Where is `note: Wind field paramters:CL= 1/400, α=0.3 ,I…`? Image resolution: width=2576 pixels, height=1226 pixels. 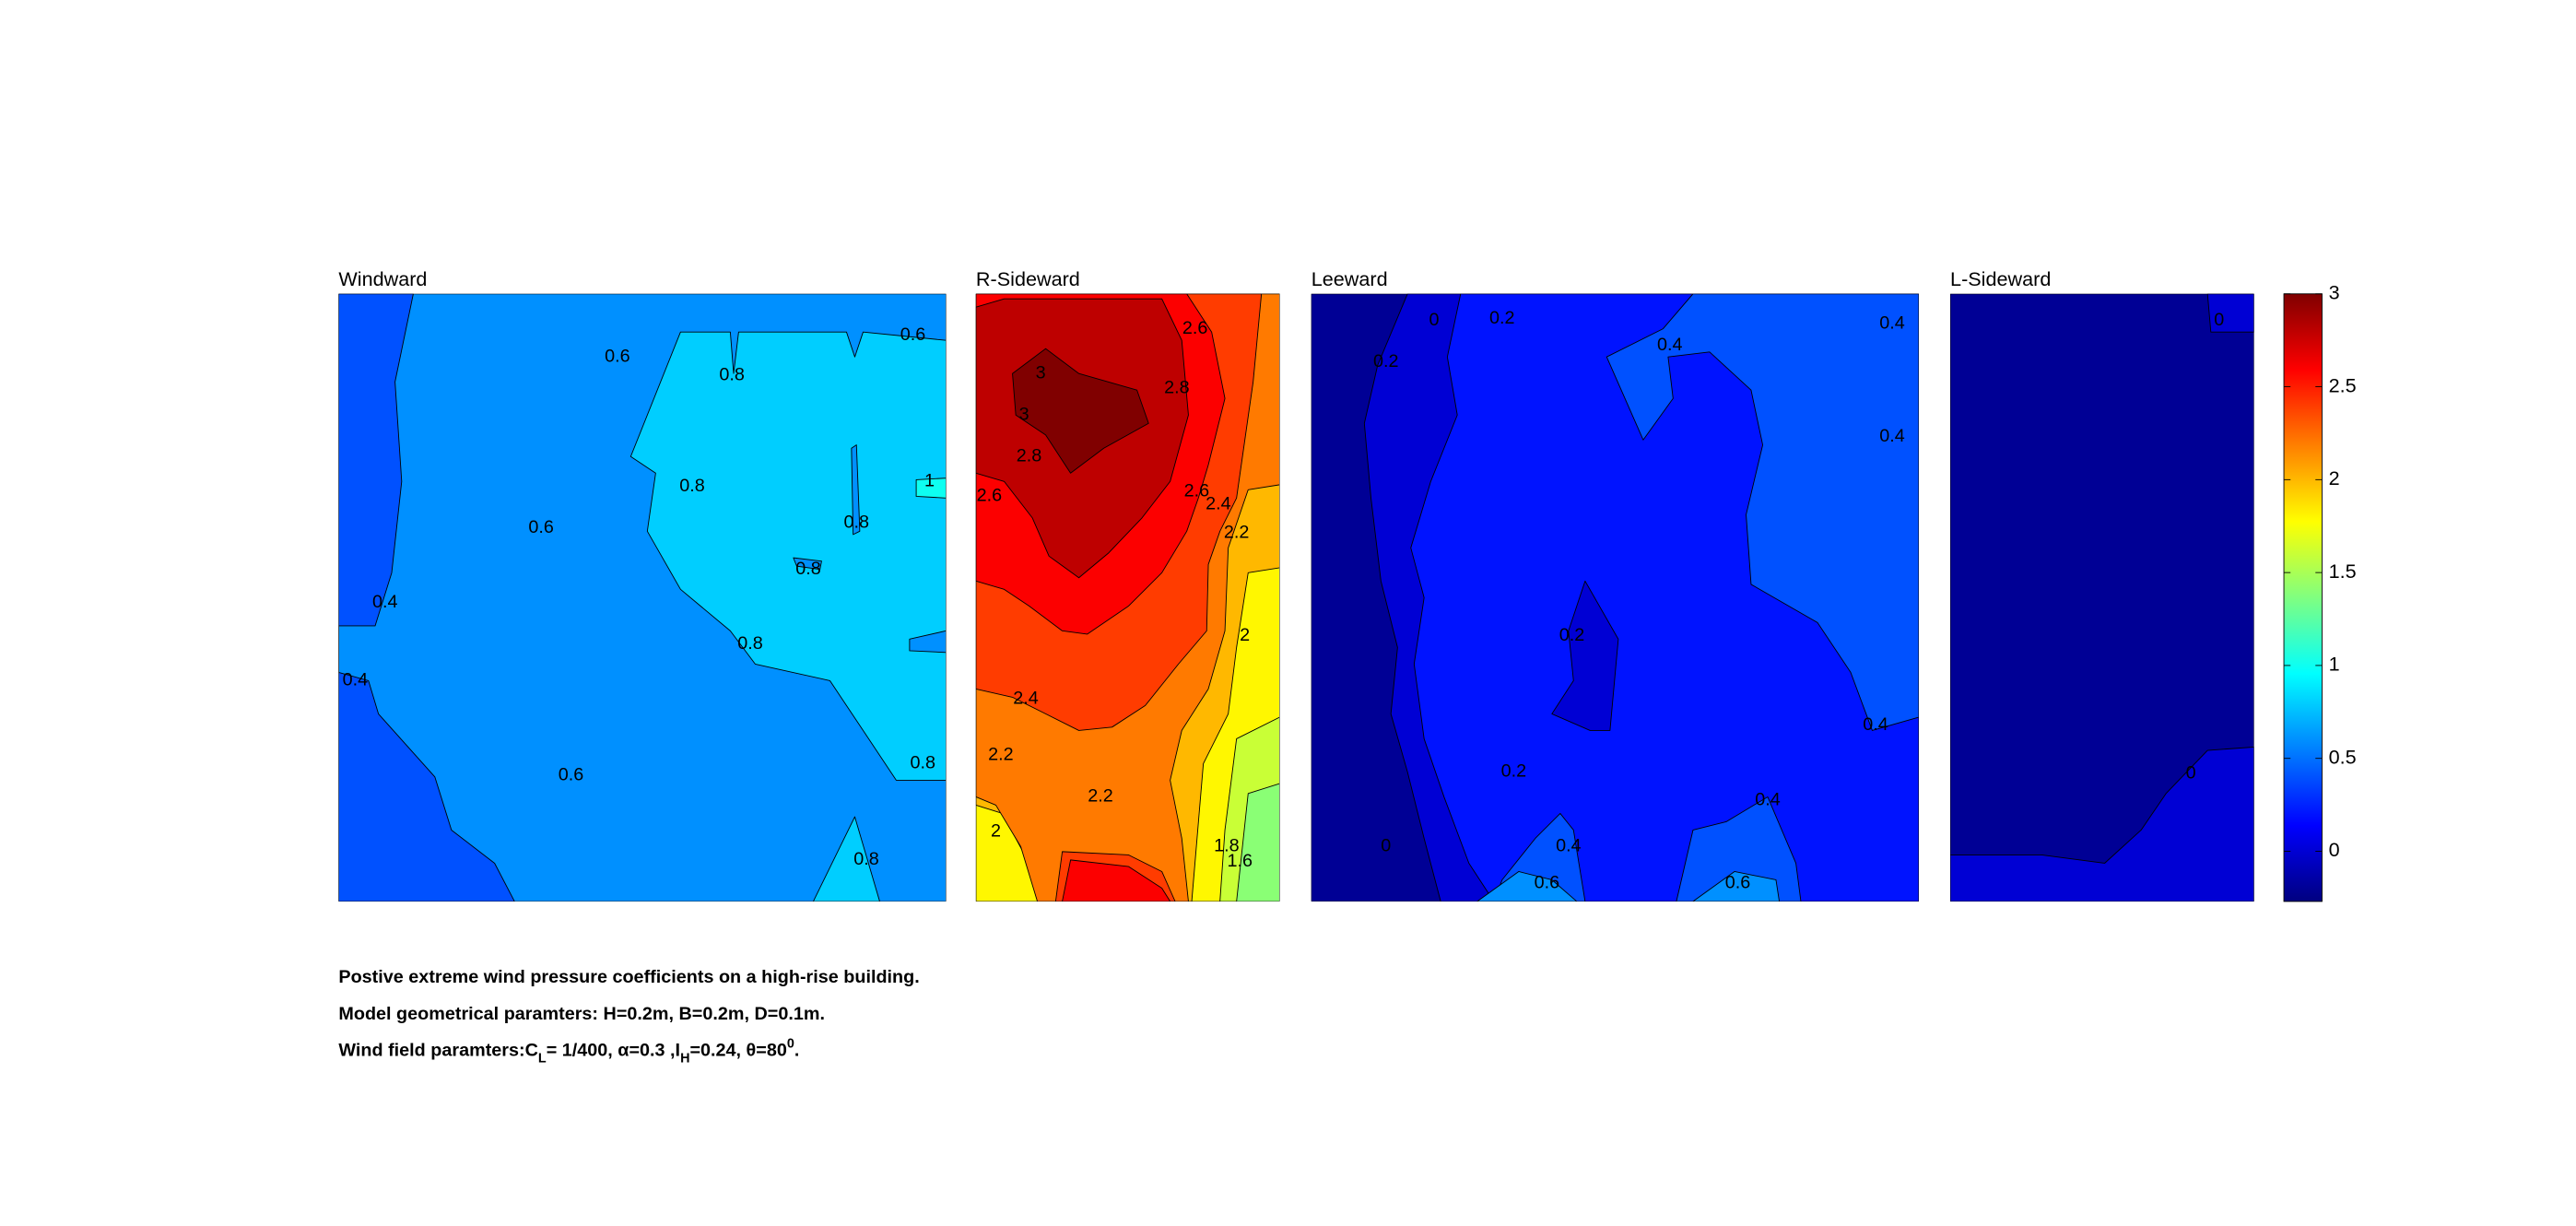 note: Wind field paramters:CL= 1/400, α=0.3 ,I… is located at coordinates (568, 1051).